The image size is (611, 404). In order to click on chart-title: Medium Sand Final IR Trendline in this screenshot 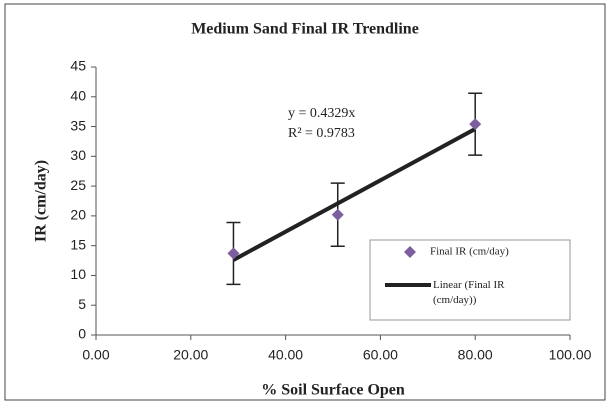, I will do `click(305, 29)`.